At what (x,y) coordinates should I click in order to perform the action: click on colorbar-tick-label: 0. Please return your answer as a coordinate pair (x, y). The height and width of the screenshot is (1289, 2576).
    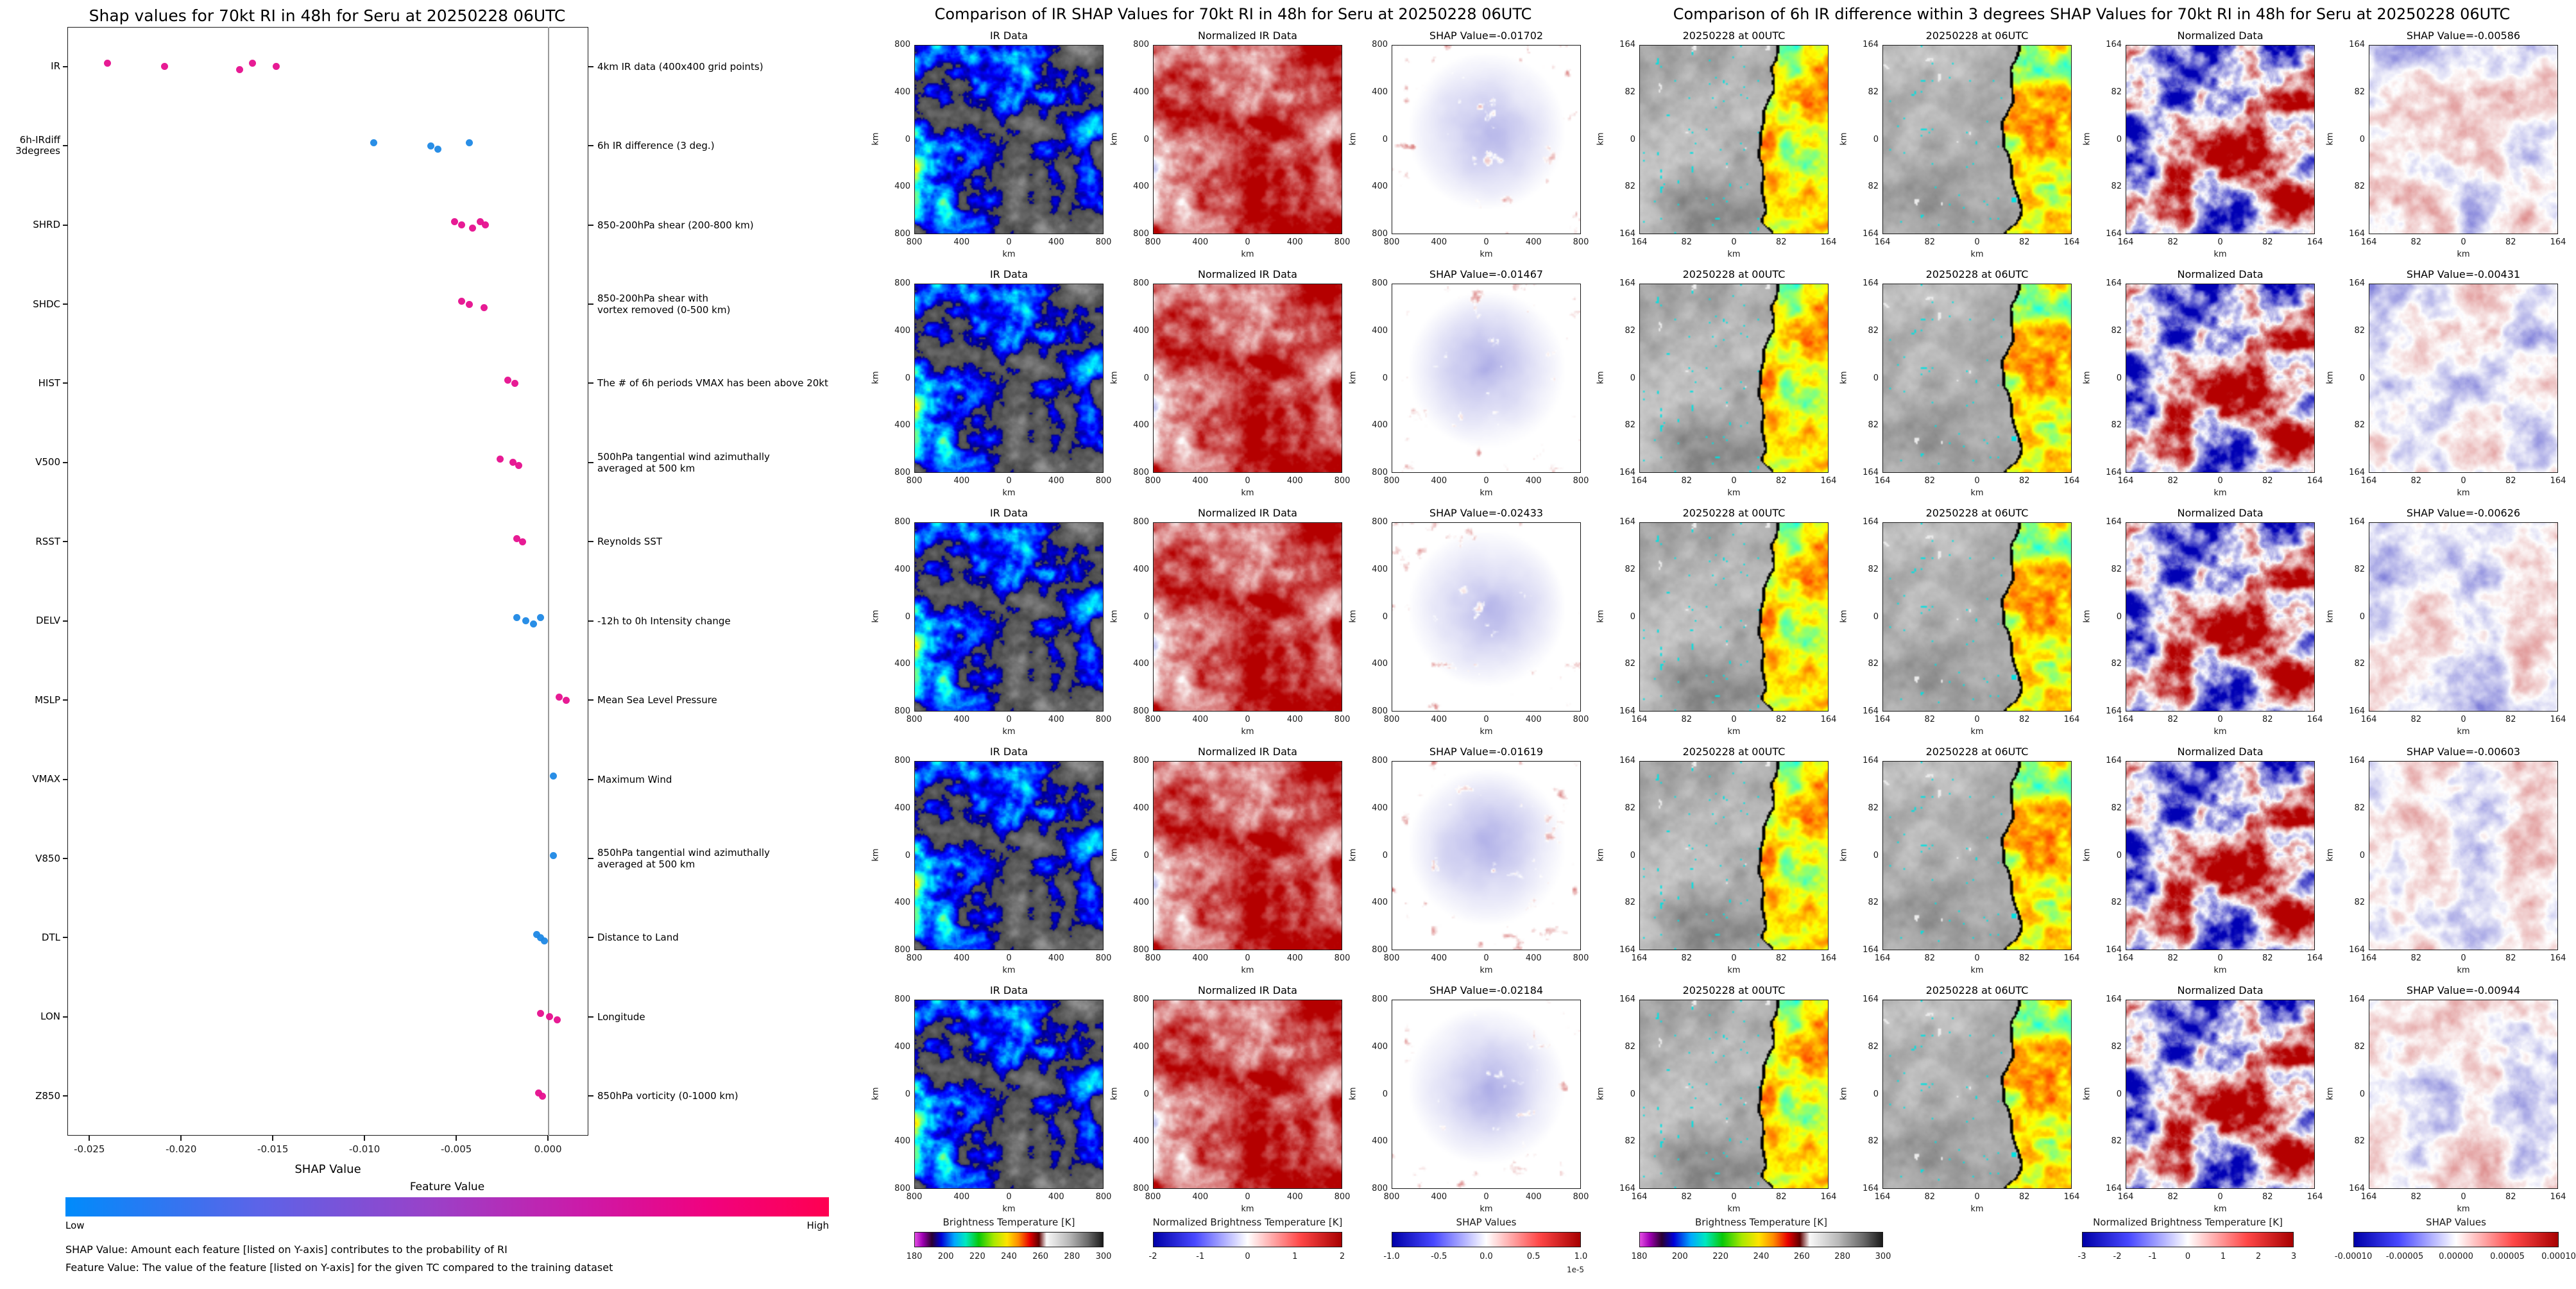
    Looking at the image, I should click on (1247, 1256).